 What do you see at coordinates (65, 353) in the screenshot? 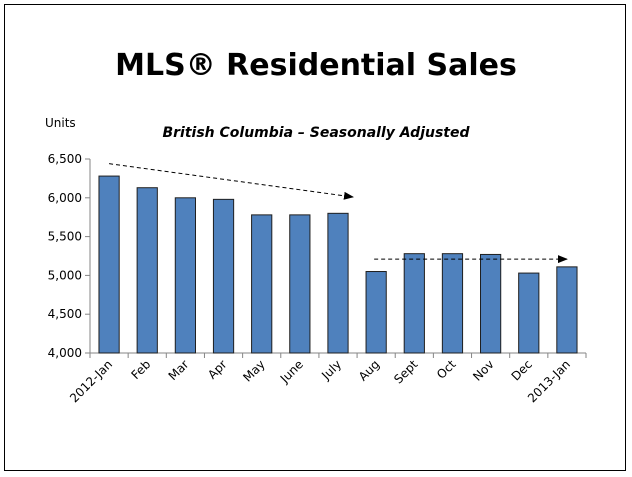
I see `y-tick-label: 4,000` at bounding box center [65, 353].